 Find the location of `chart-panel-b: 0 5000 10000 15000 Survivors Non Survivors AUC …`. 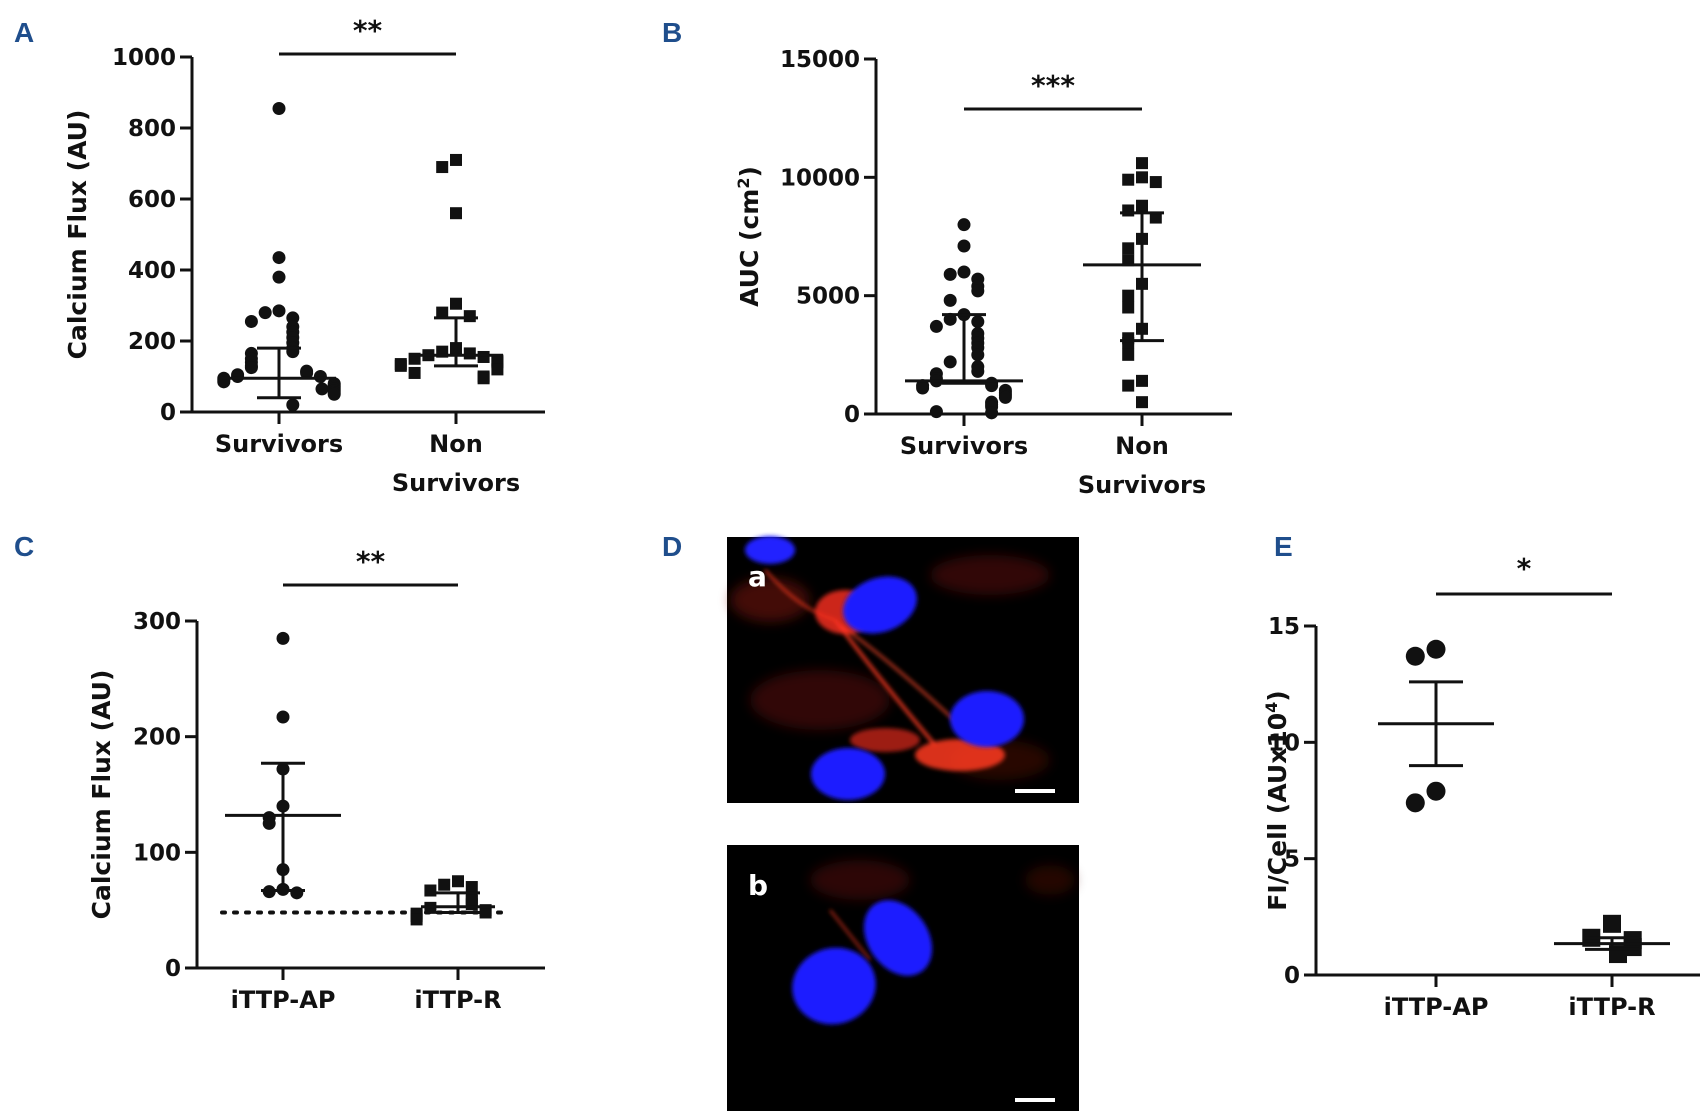

chart-panel-b: 0 5000 10000 15000 Survivors Non Survivors AUC … is located at coordinates (983, 273).